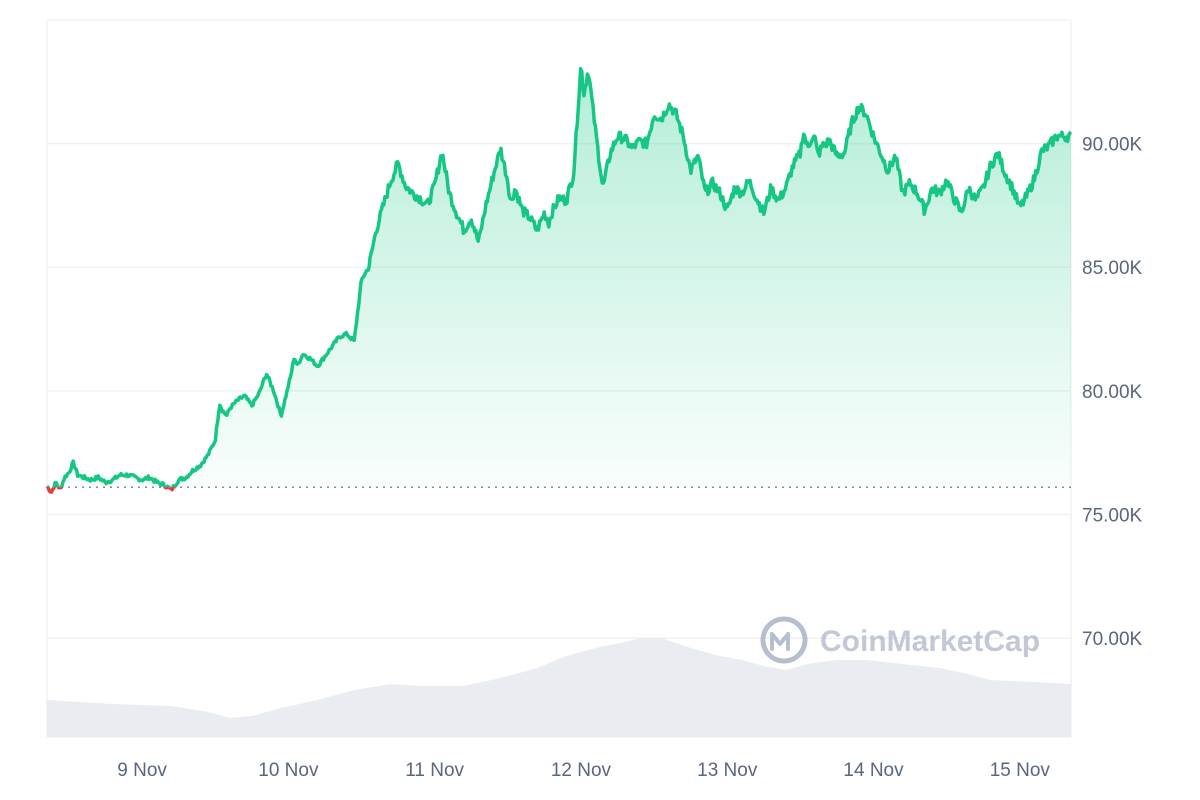  Describe the element at coordinates (1112, 639) in the screenshot. I see `y-tick-label: 70.00K` at that location.